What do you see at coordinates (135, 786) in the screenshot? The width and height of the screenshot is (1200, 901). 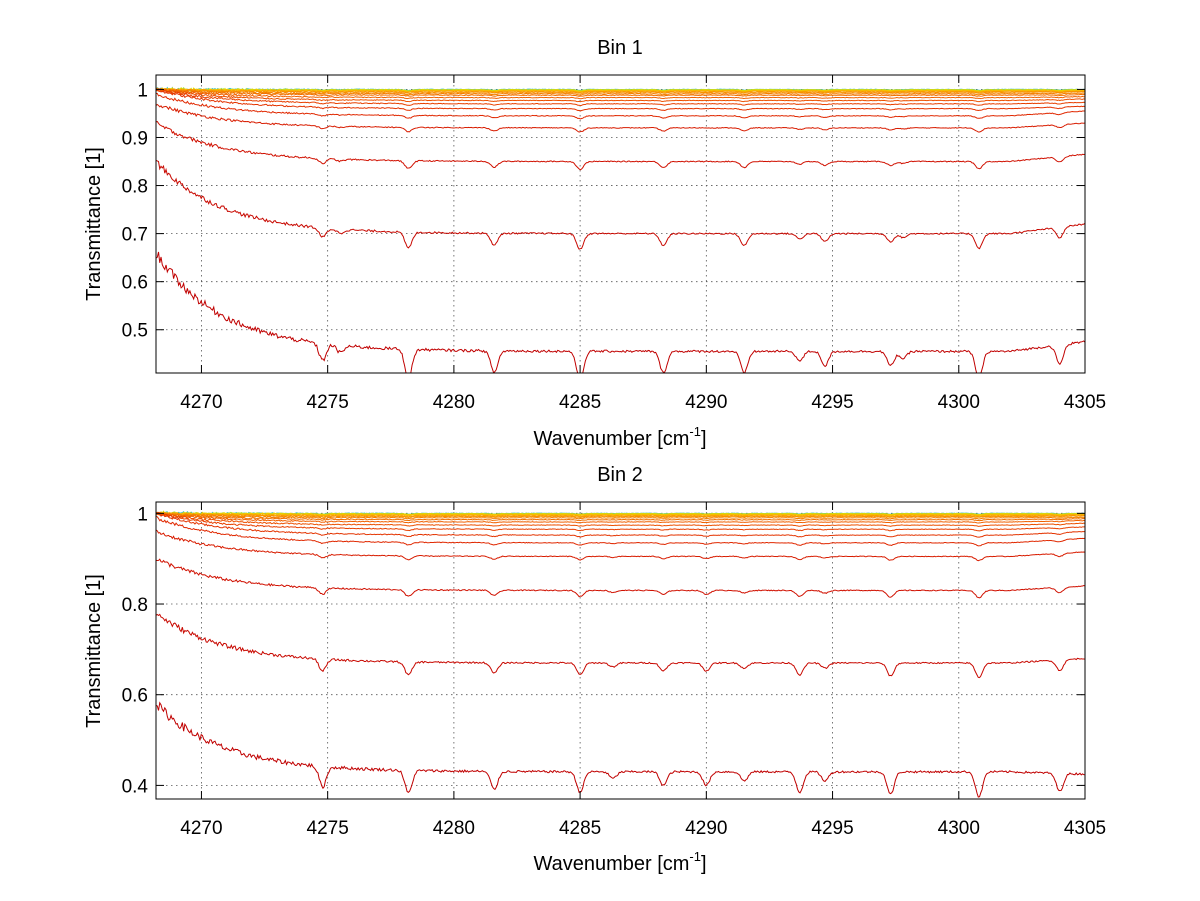 I see `y-tick-label: 0.4` at bounding box center [135, 786].